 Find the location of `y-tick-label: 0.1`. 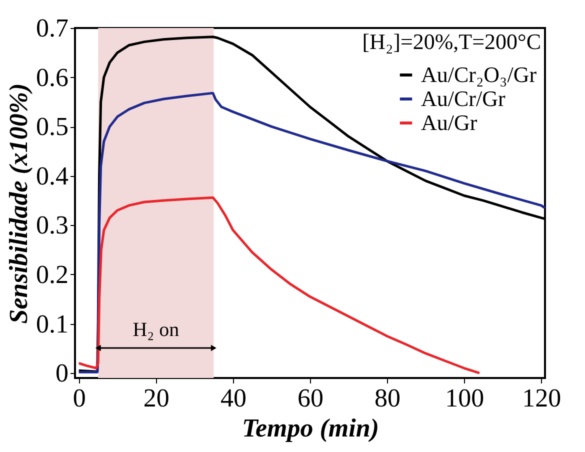

y-tick-label: 0.1 is located at coordinates (52, 323).